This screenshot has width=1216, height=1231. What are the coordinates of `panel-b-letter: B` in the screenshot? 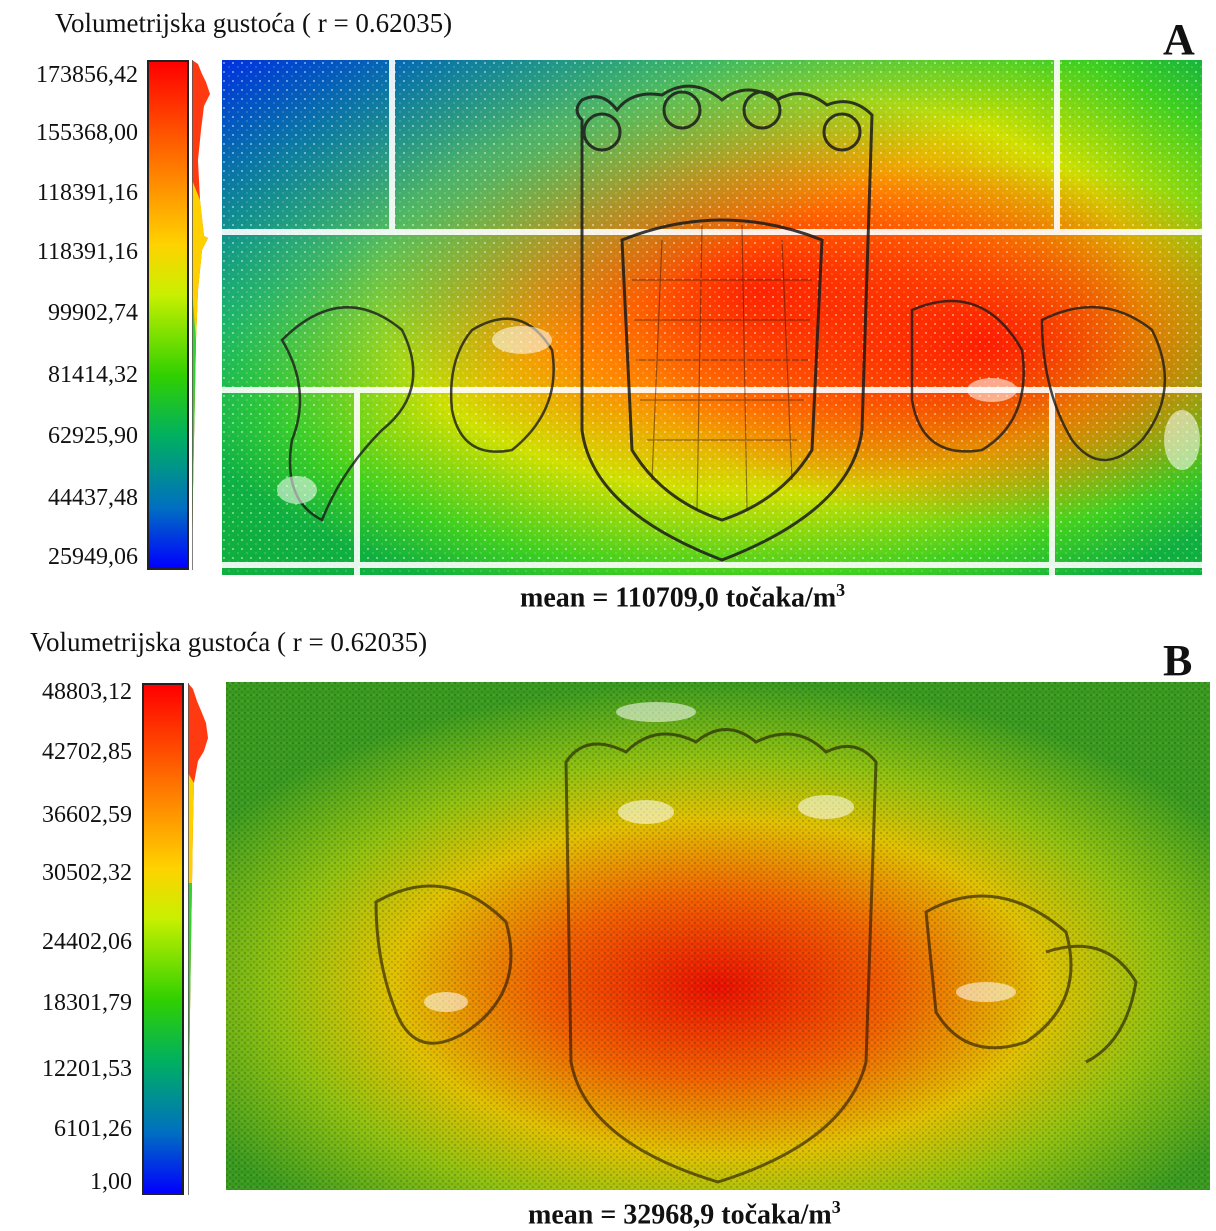 It's located at (1178, 660).